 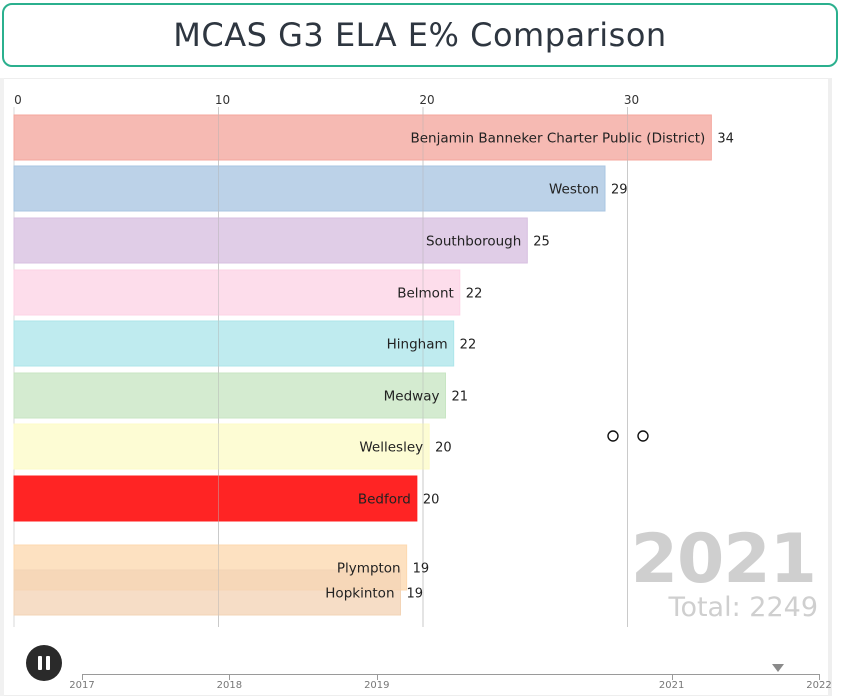 I want to click on pause-button, so click(x=44, y=663).